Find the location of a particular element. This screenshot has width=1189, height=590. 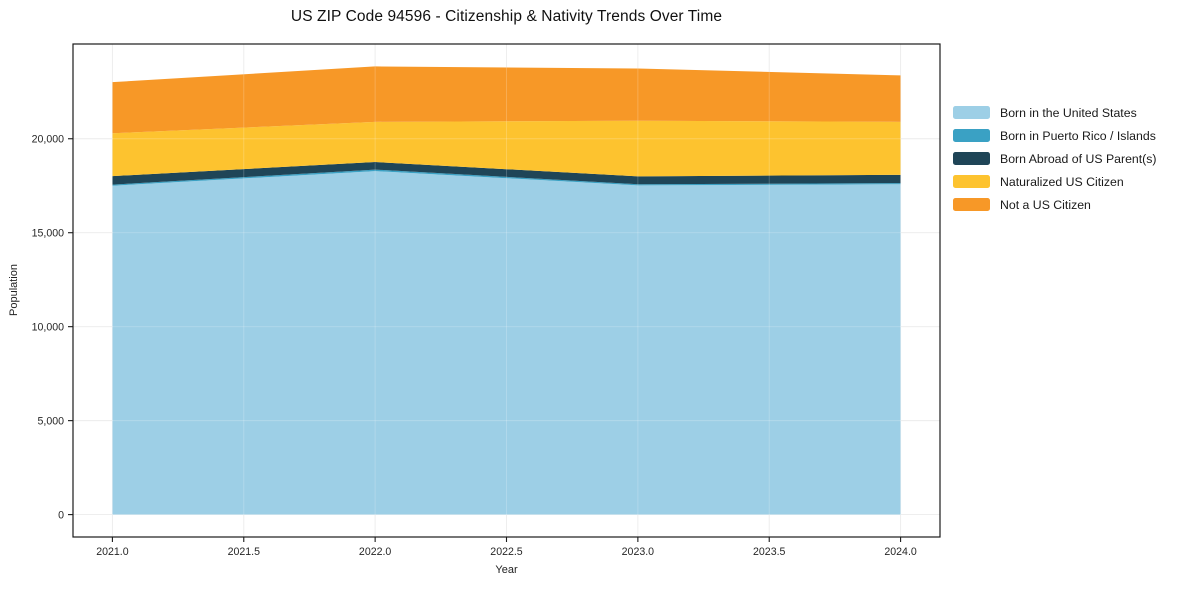

x-tick-label: 2024.0 is located at coordinates (900, 552).